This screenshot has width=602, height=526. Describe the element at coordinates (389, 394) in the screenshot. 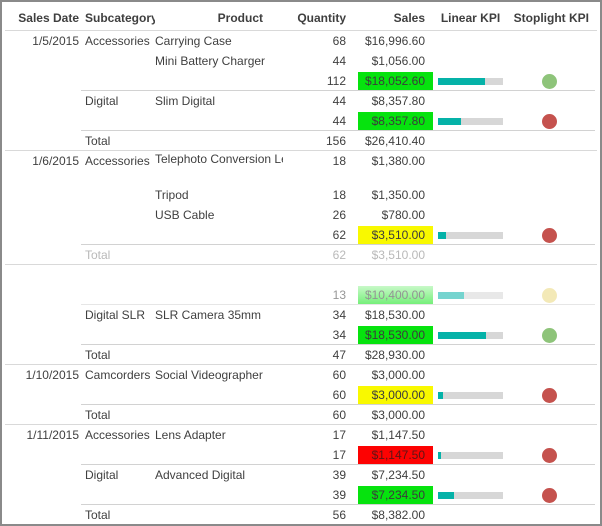

I see `sales-kpi-cell: $3,000.00` at that location.